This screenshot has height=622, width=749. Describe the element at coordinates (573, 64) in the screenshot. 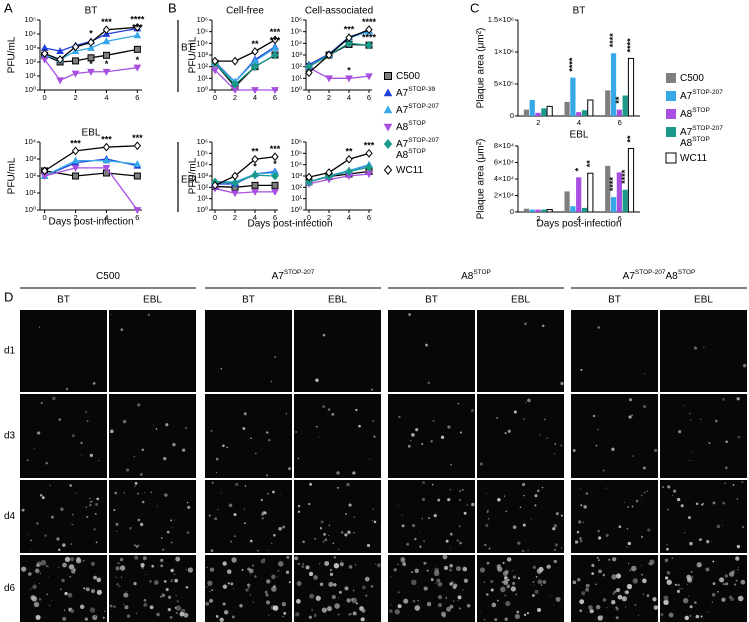

I see `significance: ****` at that location.